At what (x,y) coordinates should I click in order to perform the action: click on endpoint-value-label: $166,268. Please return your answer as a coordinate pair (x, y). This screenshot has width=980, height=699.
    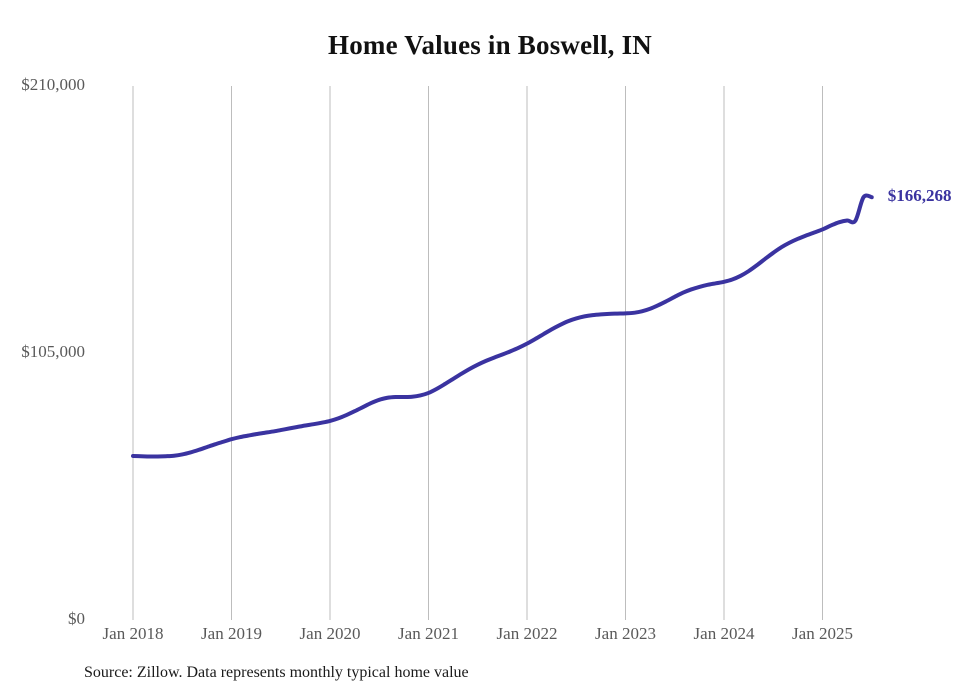
    Looking at the image, I should click on (919, 196).